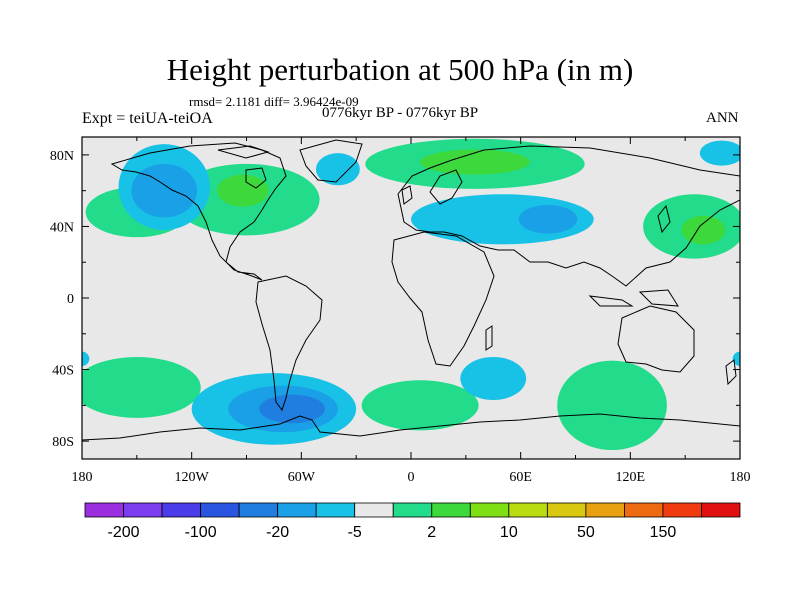  I want to click on lat-label: 40S, so click(63, 371).